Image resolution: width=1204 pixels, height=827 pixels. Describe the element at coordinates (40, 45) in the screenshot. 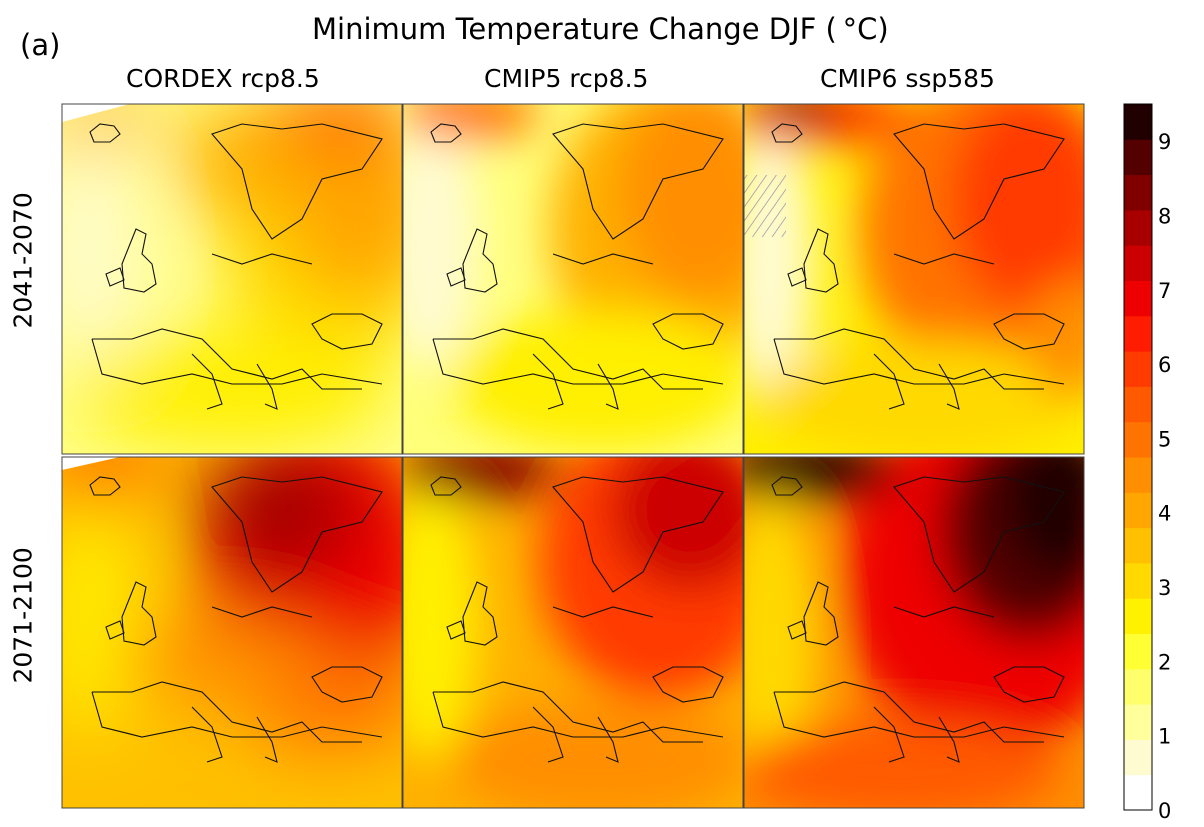

I see `panel-letter: (a)` at that location.